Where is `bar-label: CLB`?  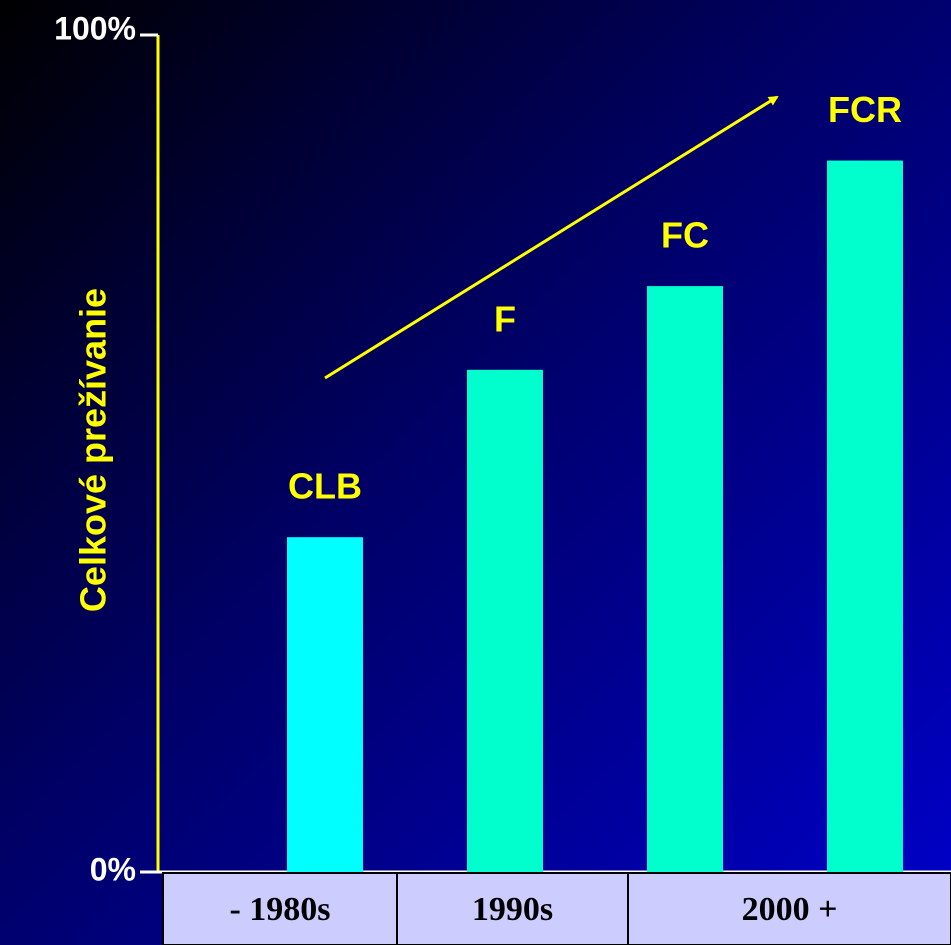 bar-label: CLB is located at coordinates (325, 486).